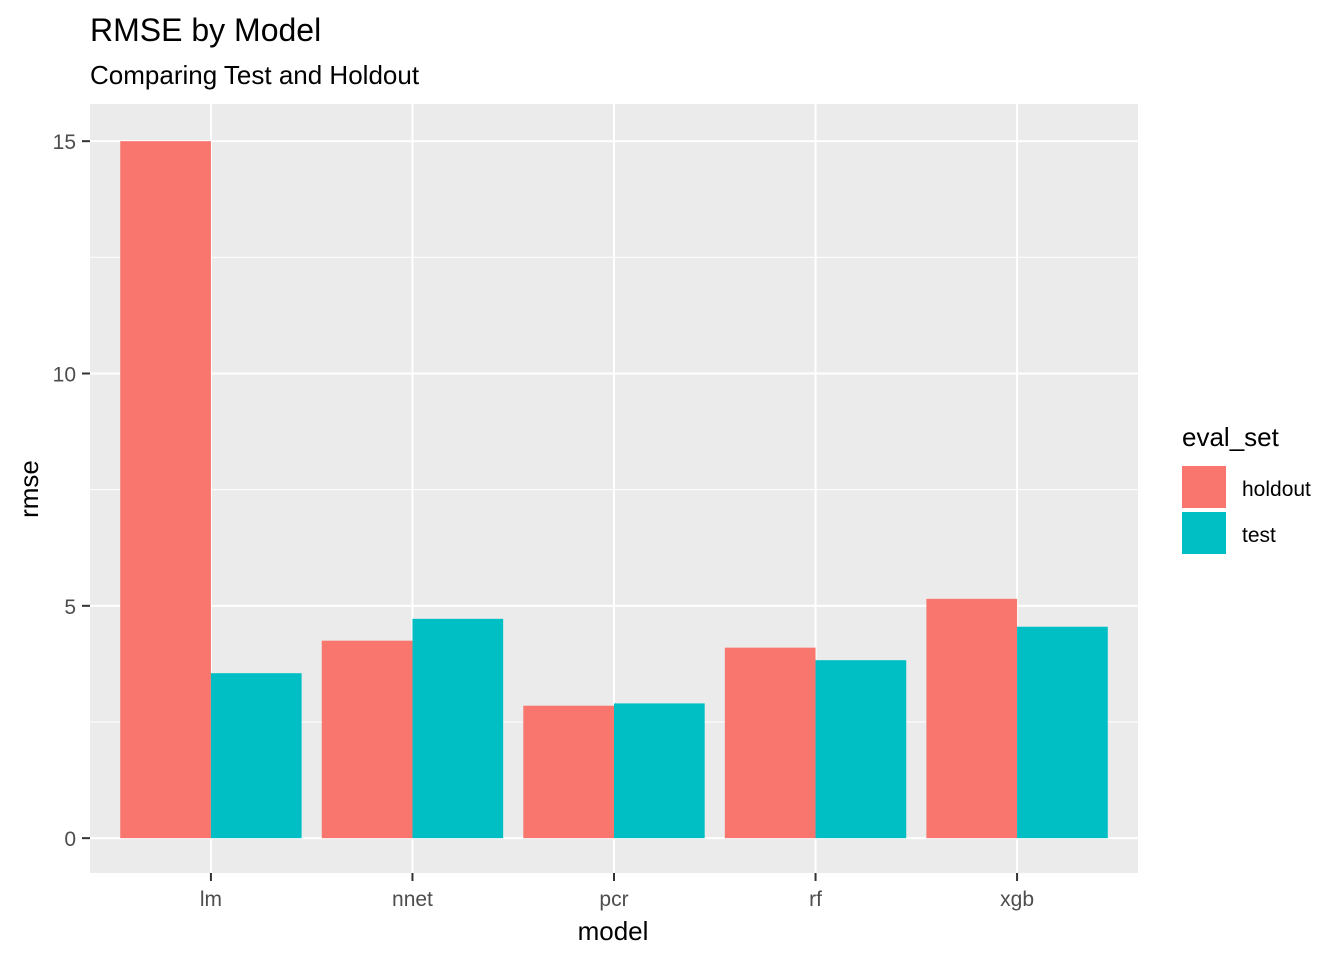  Describe the element at coordinates (613, 899) in the screenshot. I see `x-tick-label: pcr` at that location.